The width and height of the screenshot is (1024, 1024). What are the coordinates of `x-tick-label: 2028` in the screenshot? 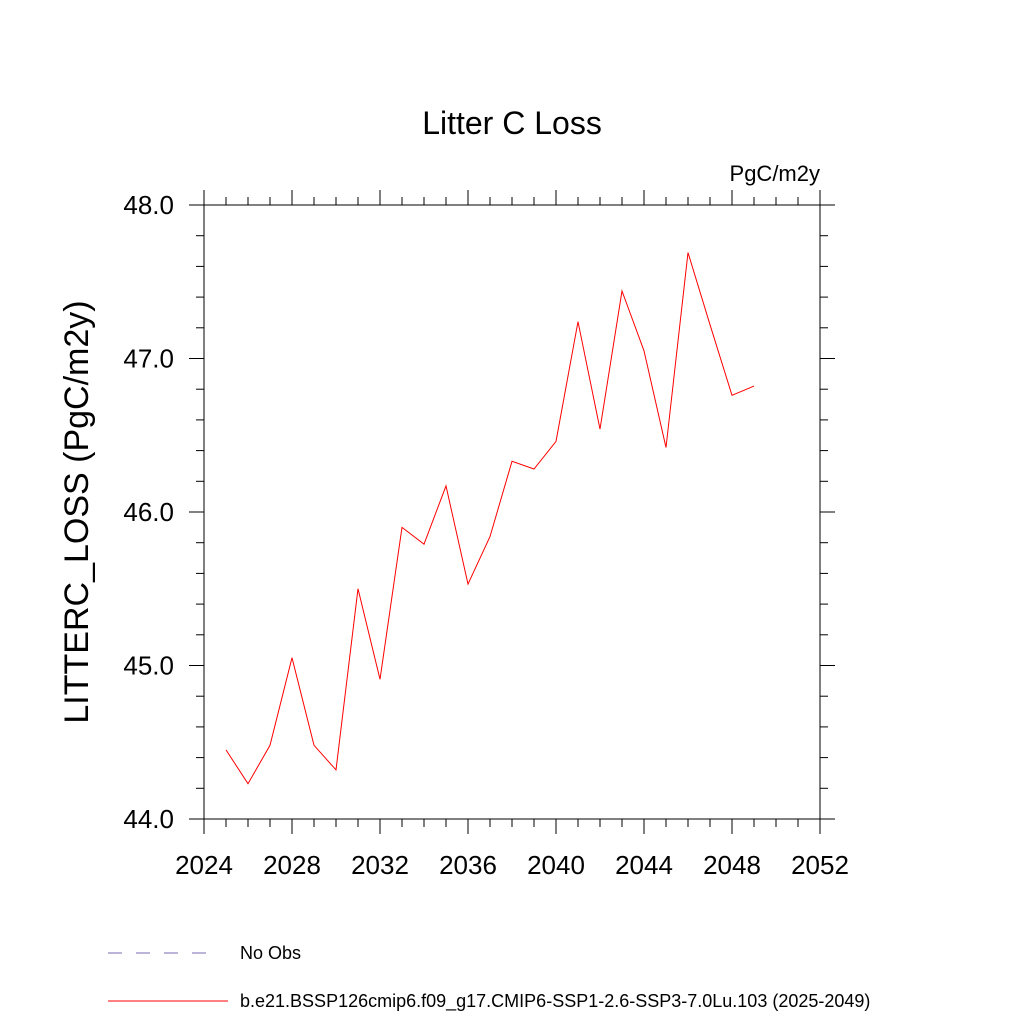 It's located at (292, 865).